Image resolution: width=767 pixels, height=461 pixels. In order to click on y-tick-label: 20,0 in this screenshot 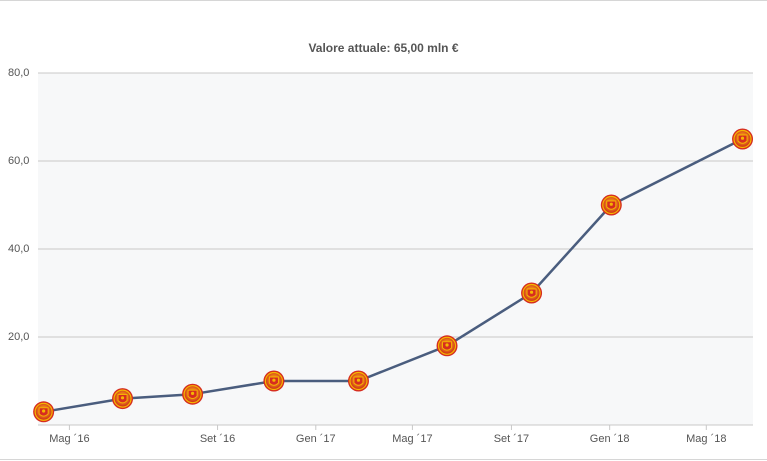, I will do `click(18, 337)`.